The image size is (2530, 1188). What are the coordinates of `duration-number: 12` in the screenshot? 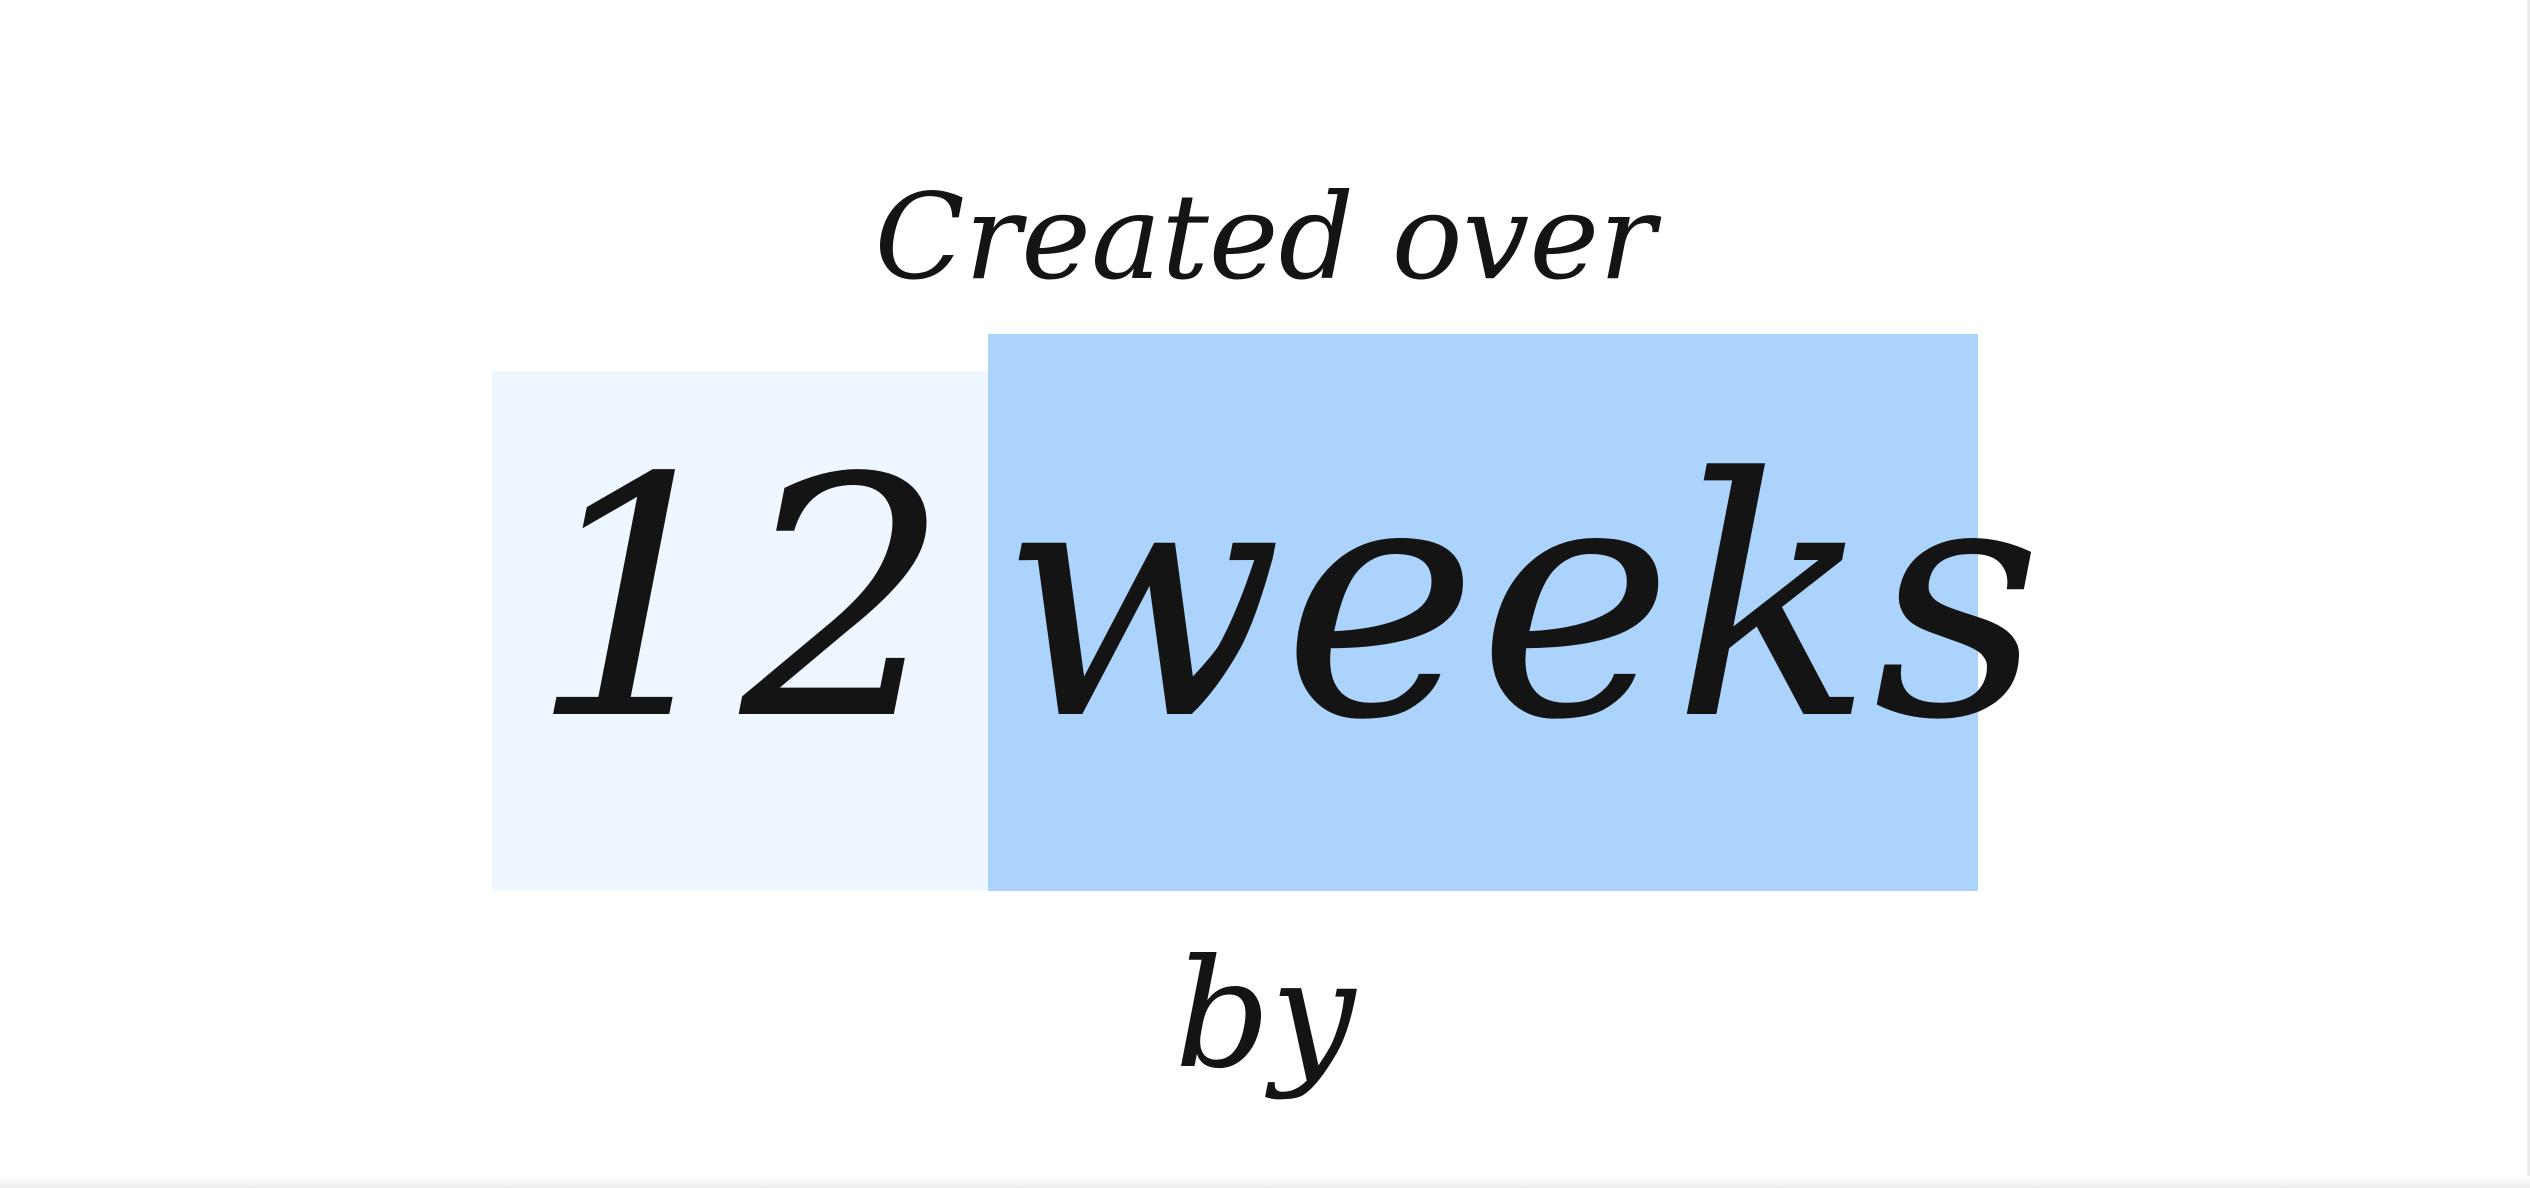 It's located at (740, 600).